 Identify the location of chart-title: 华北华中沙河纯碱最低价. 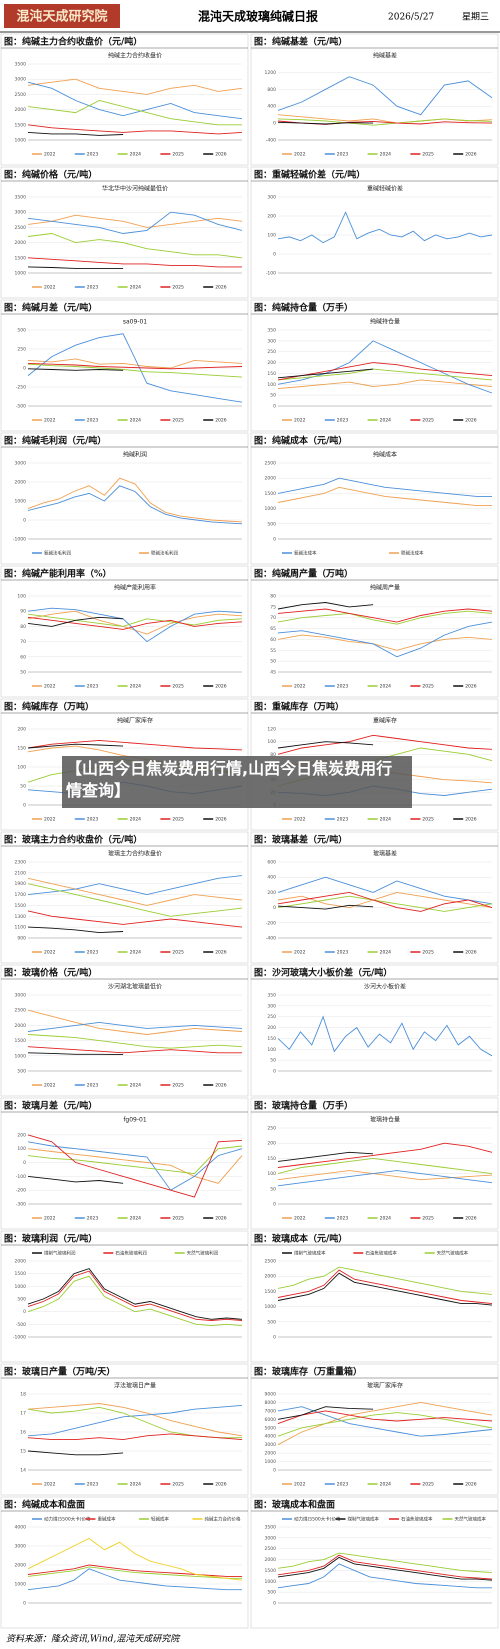
(135, 189).